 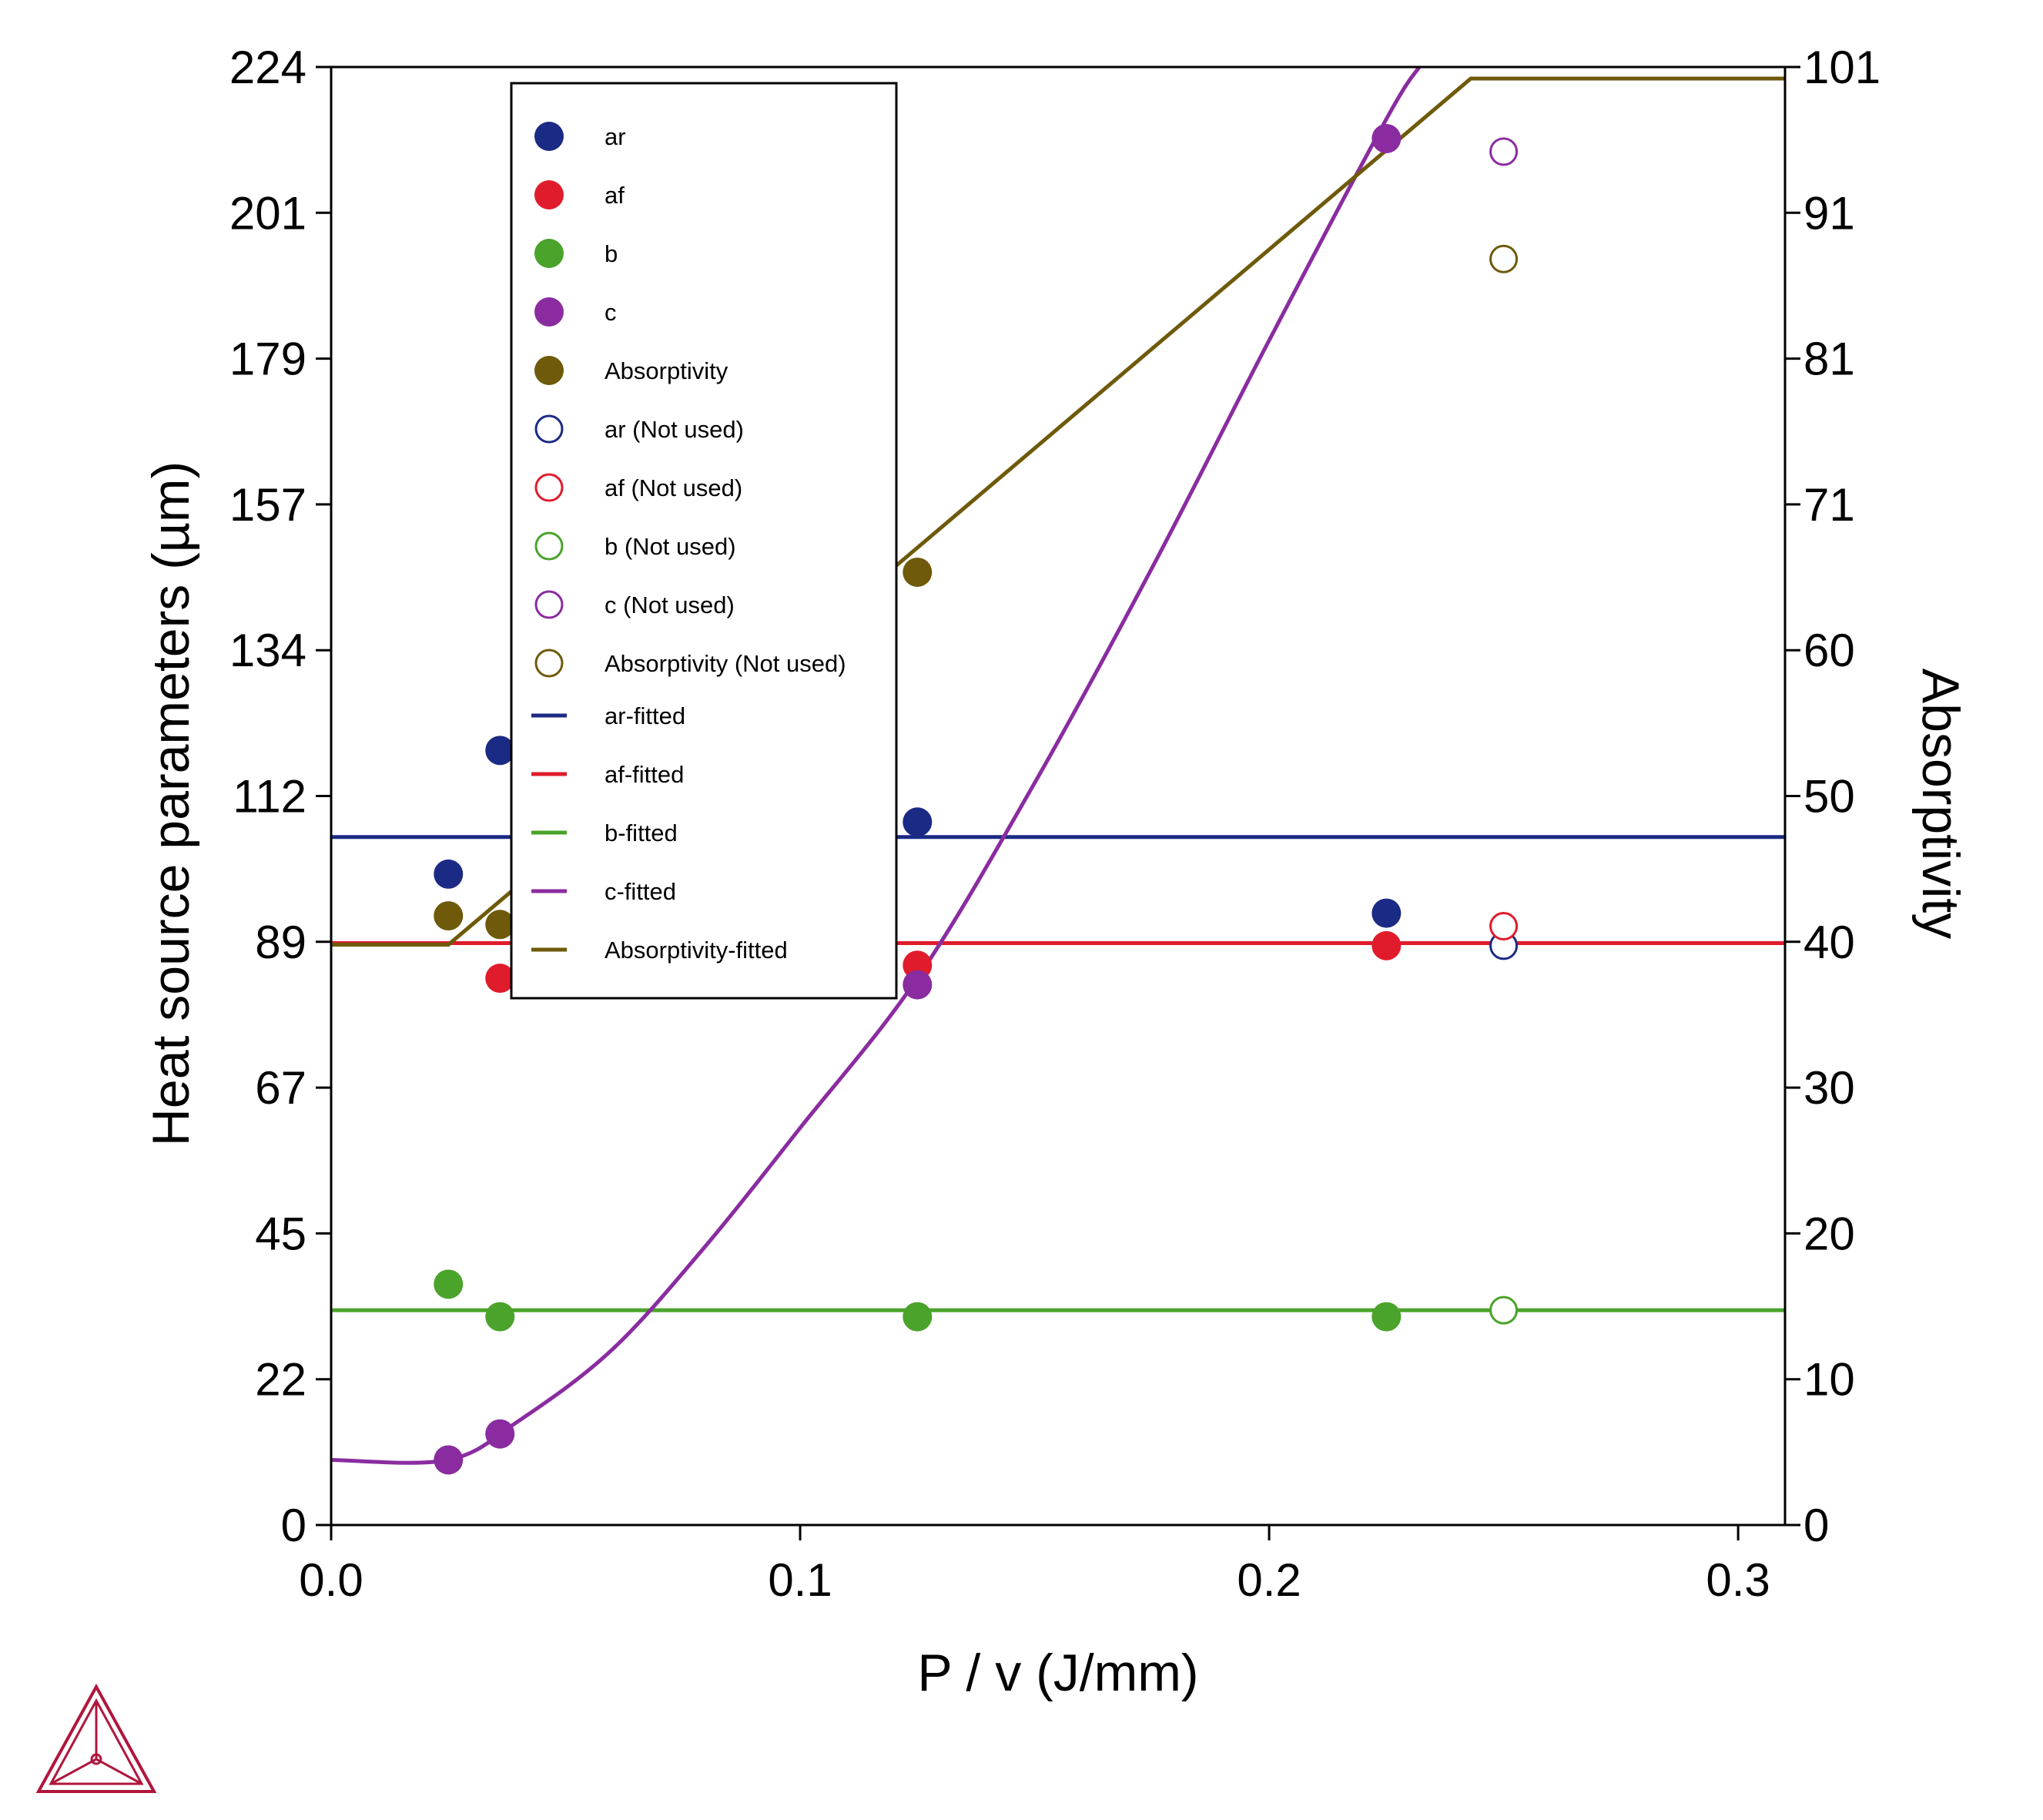 What do you see at coordinates (269, 797) in the screenshot?
I see `y-tick-label: 112` at bounding box center [269, 797].